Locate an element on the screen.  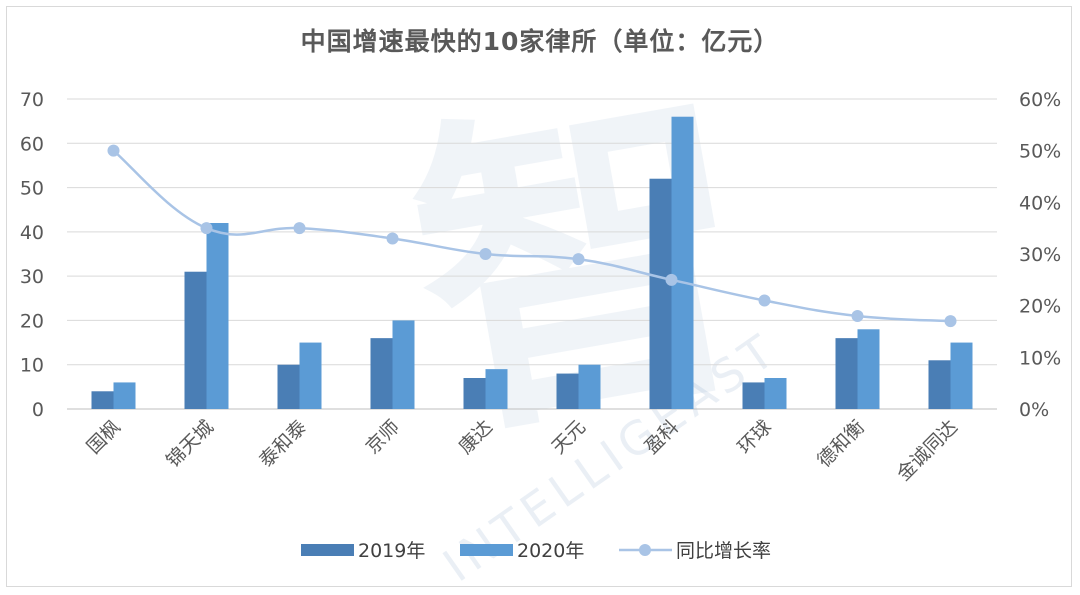
legend-marker-growth is located at coordinates (645, 550).